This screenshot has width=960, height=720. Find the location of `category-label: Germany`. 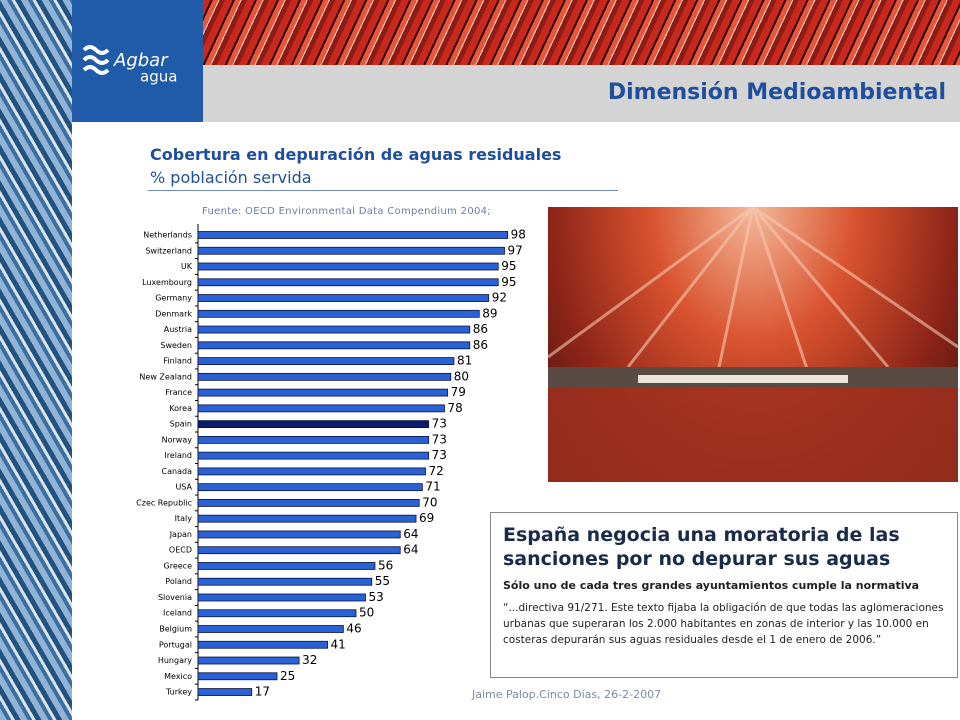

category-label: Germany is located at coordinates (173, 298).